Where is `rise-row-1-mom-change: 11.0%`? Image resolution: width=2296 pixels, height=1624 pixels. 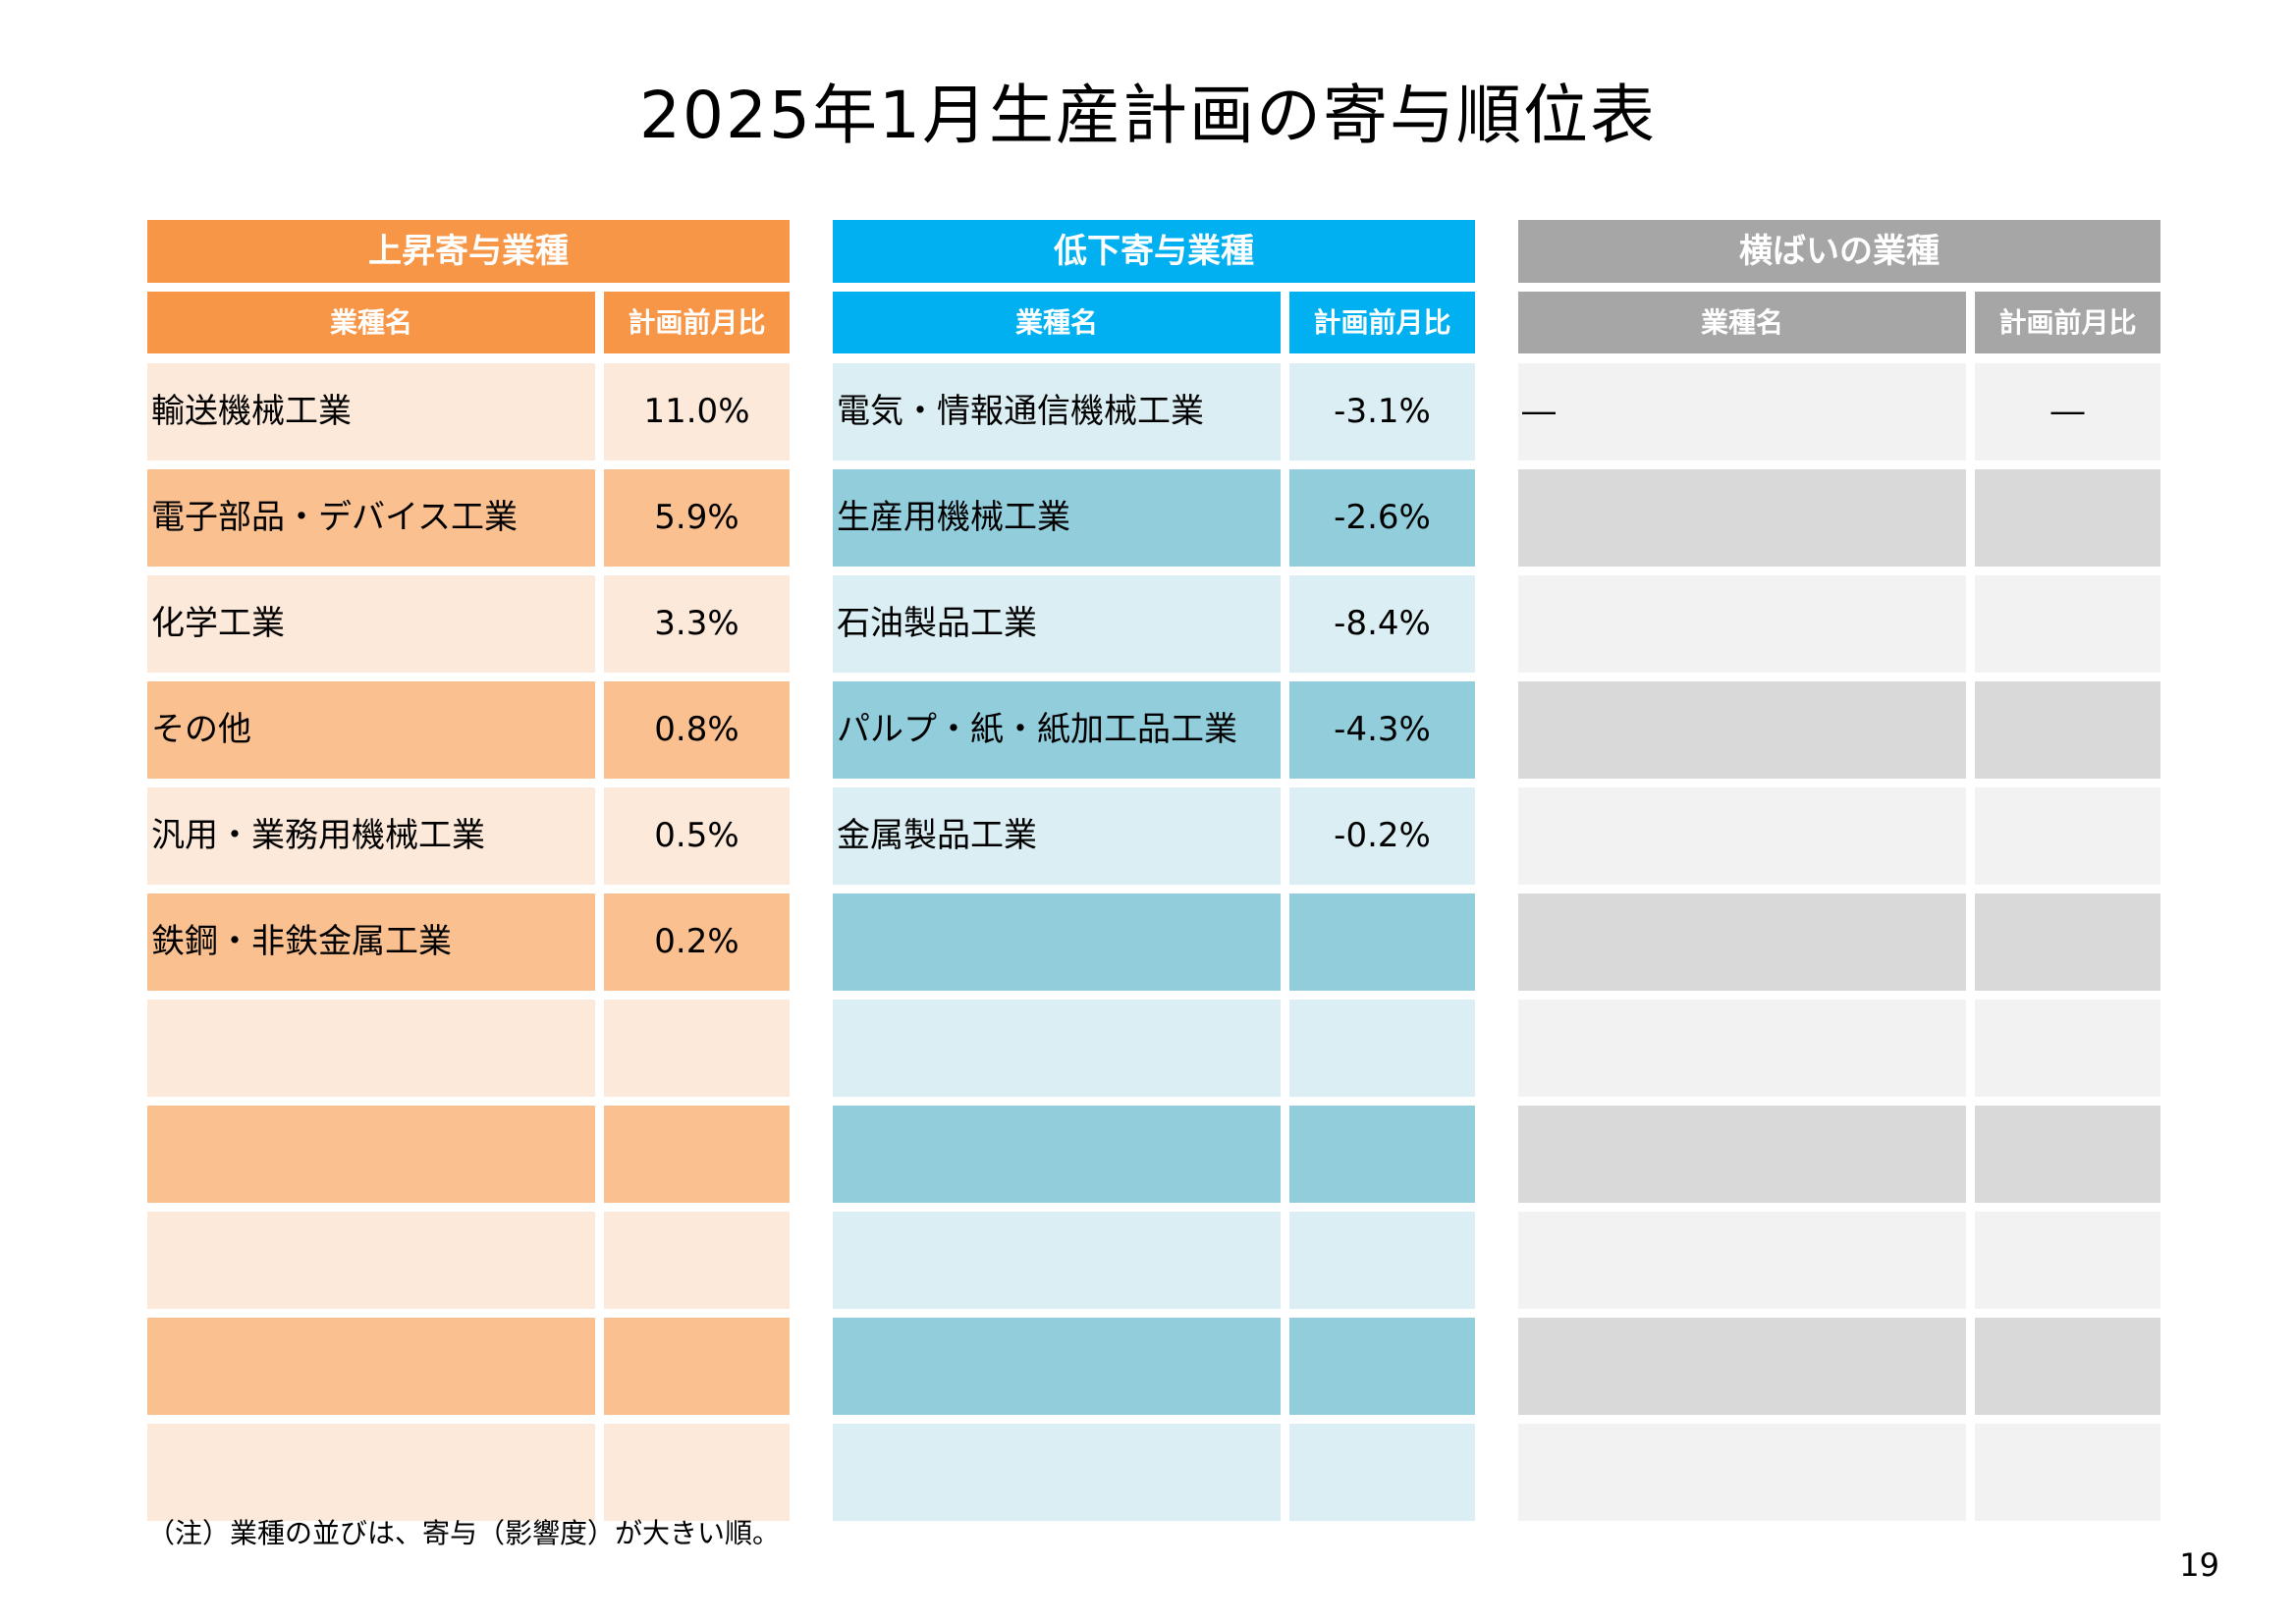 rise-row-1-mom-change: 11.0% is located at coordinates (697, 411).